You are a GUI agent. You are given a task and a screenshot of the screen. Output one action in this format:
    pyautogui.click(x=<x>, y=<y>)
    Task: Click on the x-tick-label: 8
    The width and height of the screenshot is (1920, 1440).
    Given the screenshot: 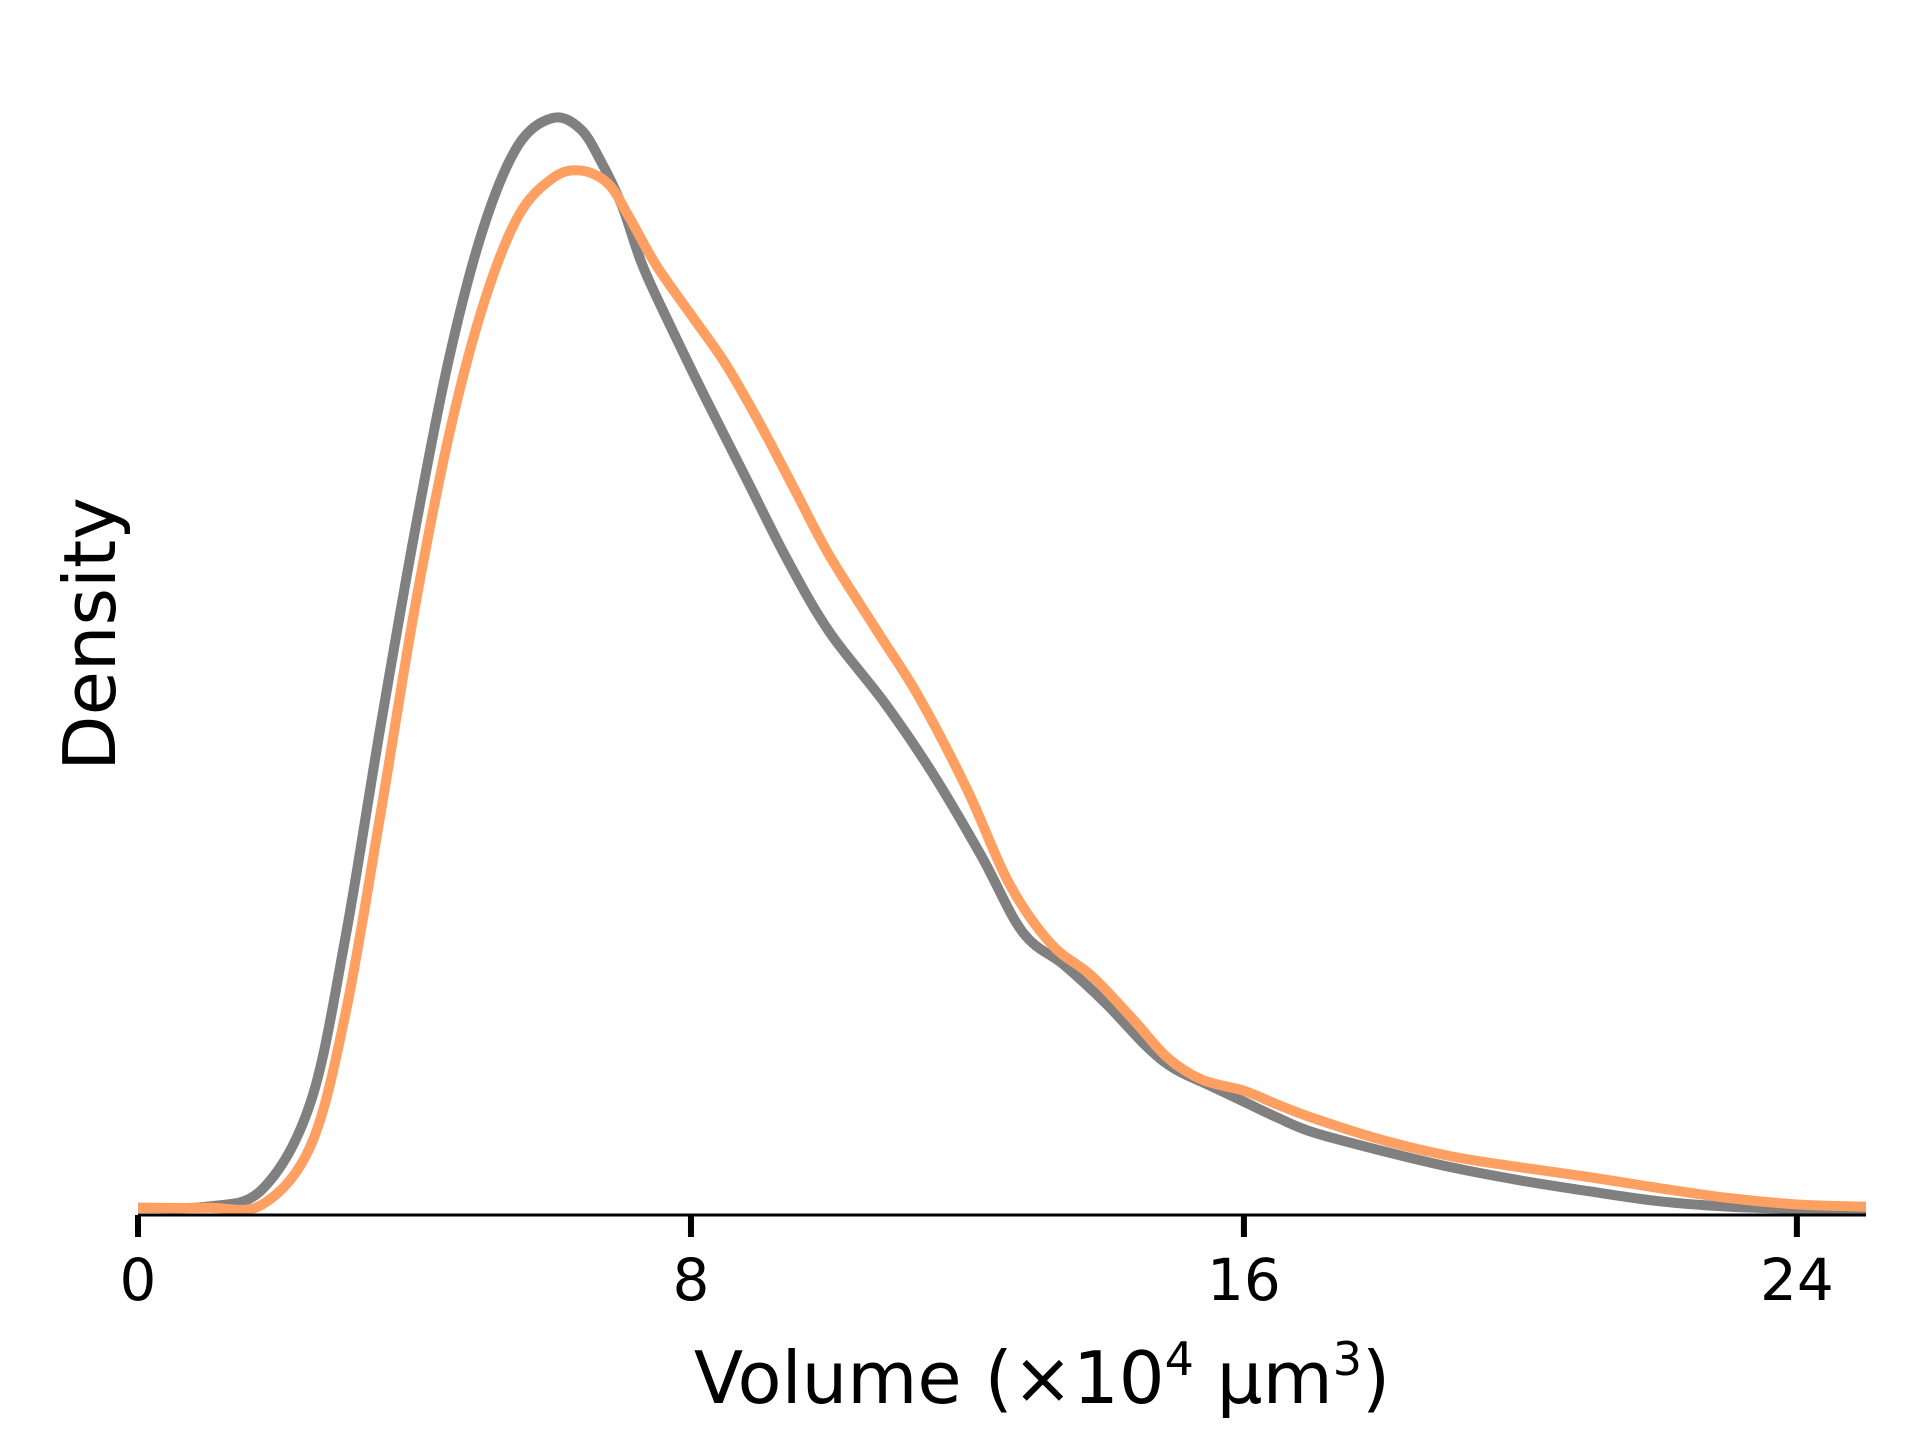 What is the action you would take?
    pyautogui.click(x=691, y=1280)
    